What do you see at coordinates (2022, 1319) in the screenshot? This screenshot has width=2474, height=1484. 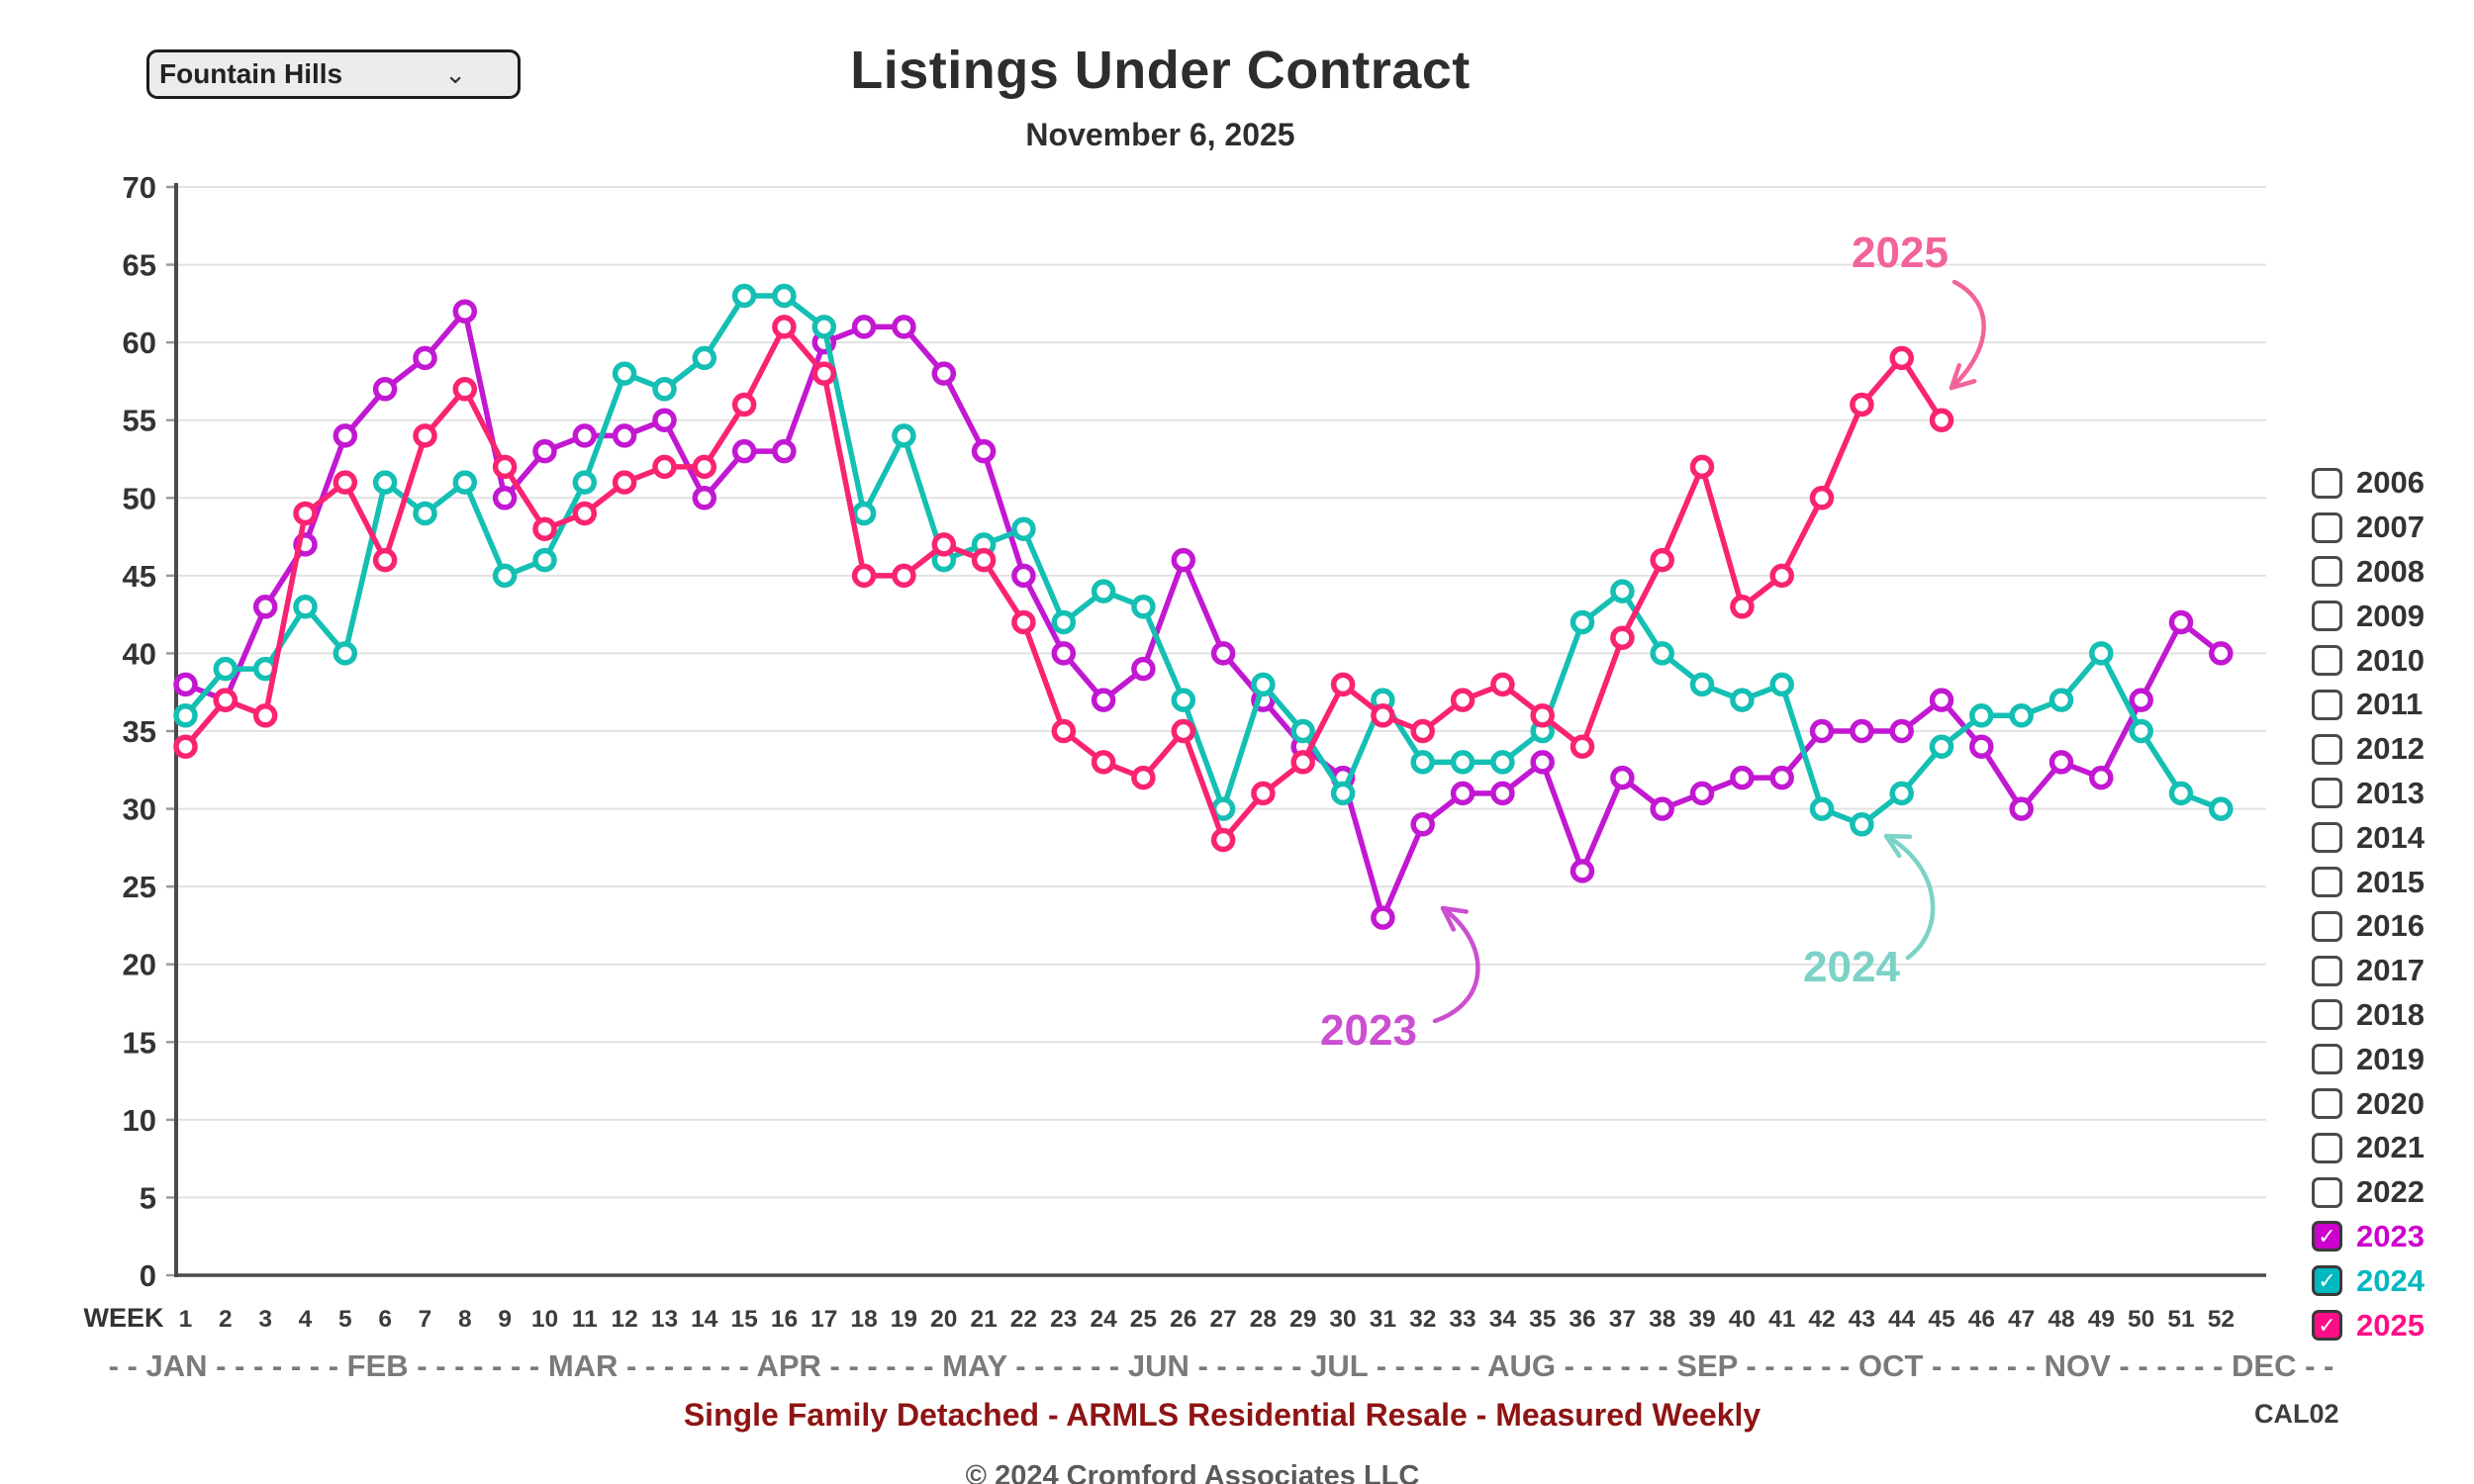 I see `svg-text: 47` at bounding box center [2022, 1319].